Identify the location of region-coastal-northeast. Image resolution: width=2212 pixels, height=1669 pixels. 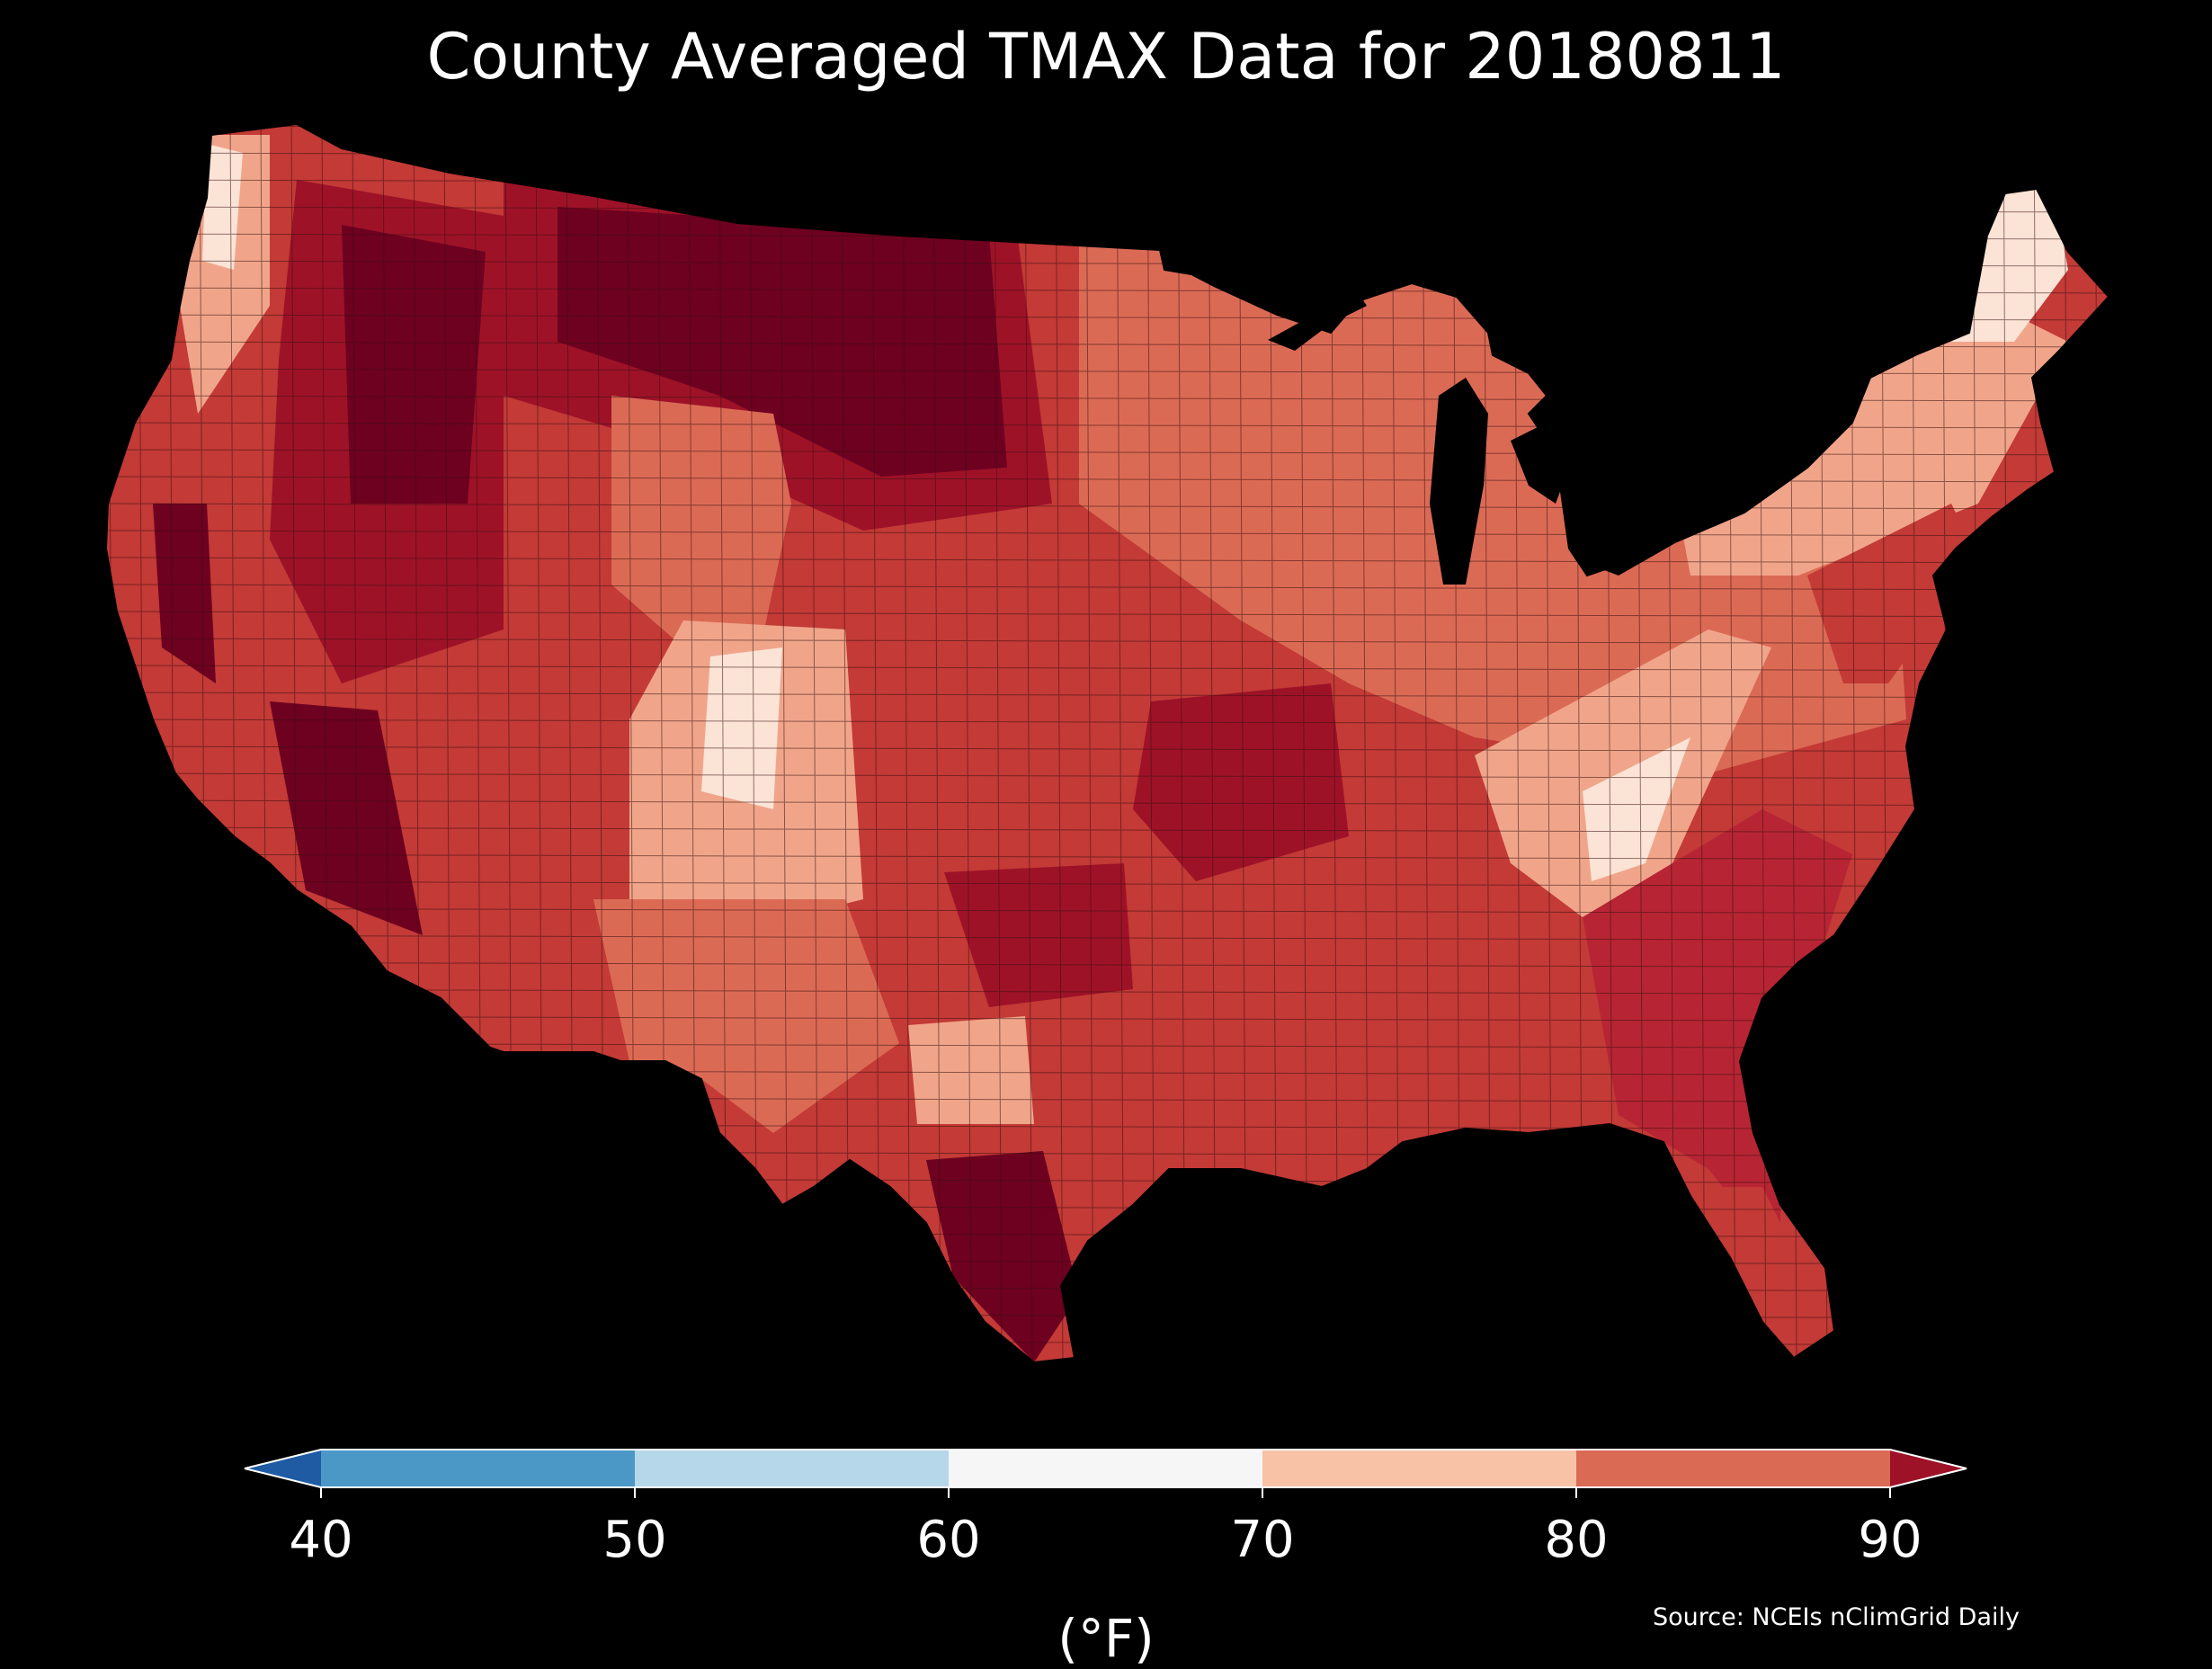
(1892, 593).